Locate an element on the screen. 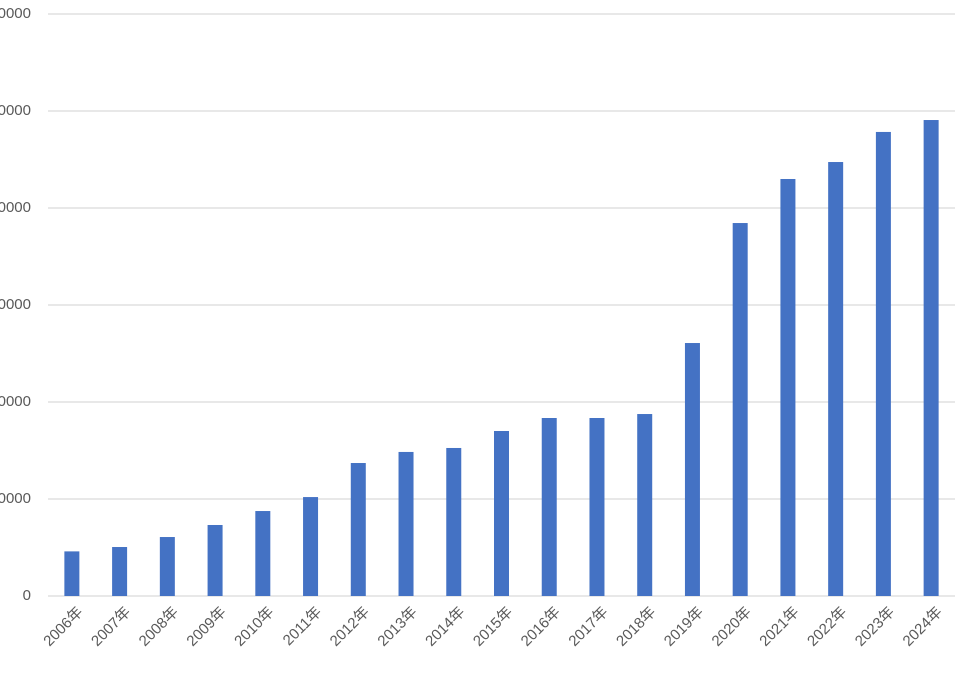  x-tick-label: 2024年 is located at coordinates (923, 627).